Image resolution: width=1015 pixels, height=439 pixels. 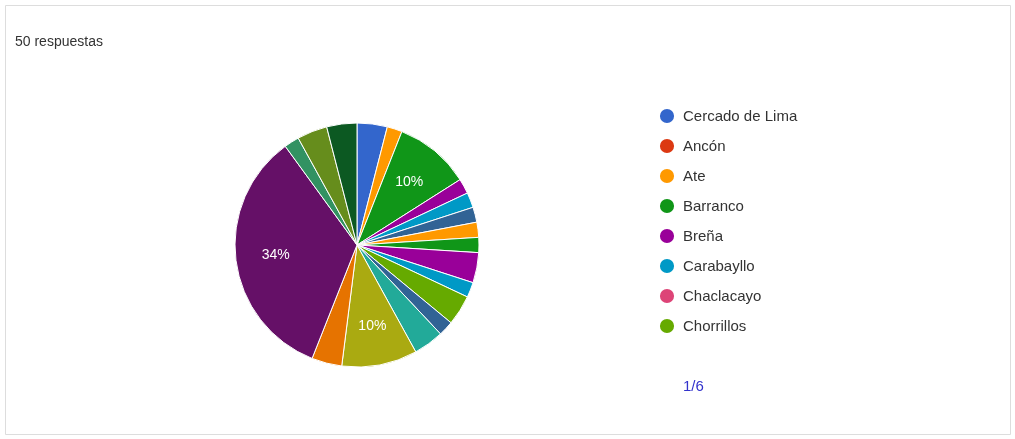 I want to click on legend-label: Ancón, so click(x=704, y=145).